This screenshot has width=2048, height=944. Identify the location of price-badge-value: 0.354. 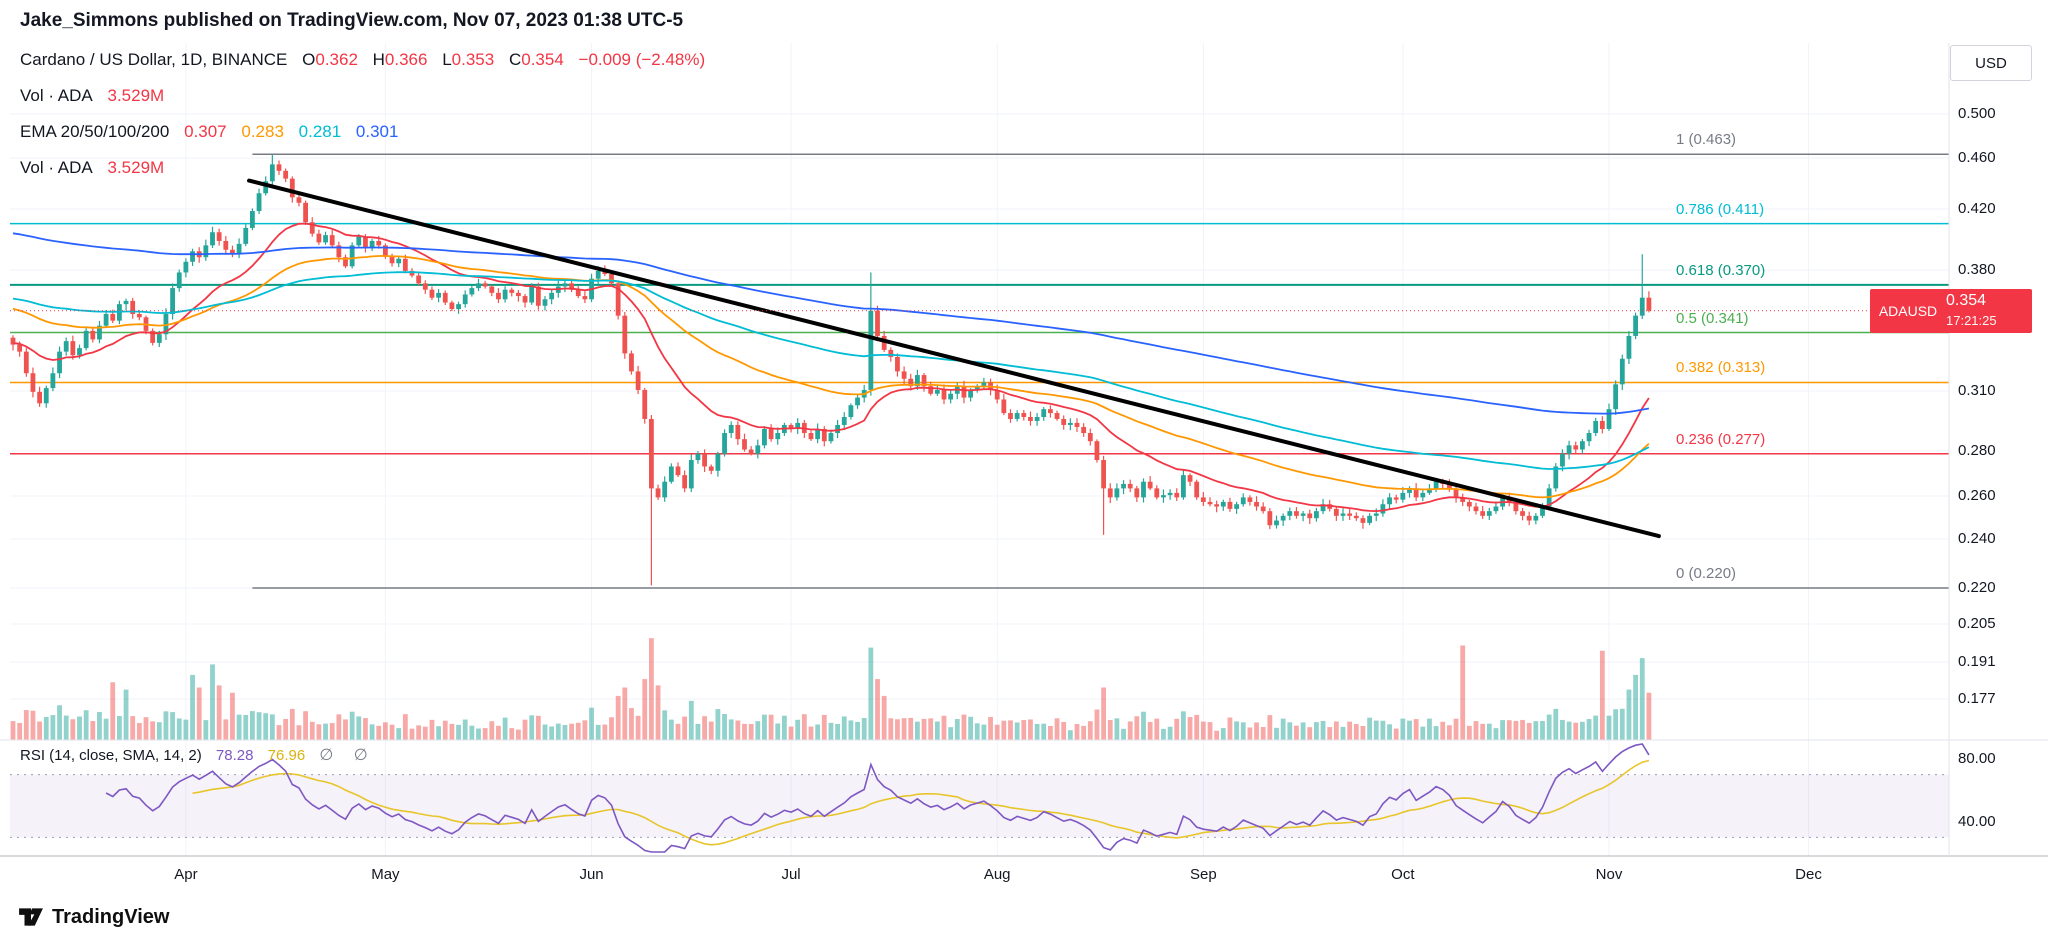
(1966, 300).